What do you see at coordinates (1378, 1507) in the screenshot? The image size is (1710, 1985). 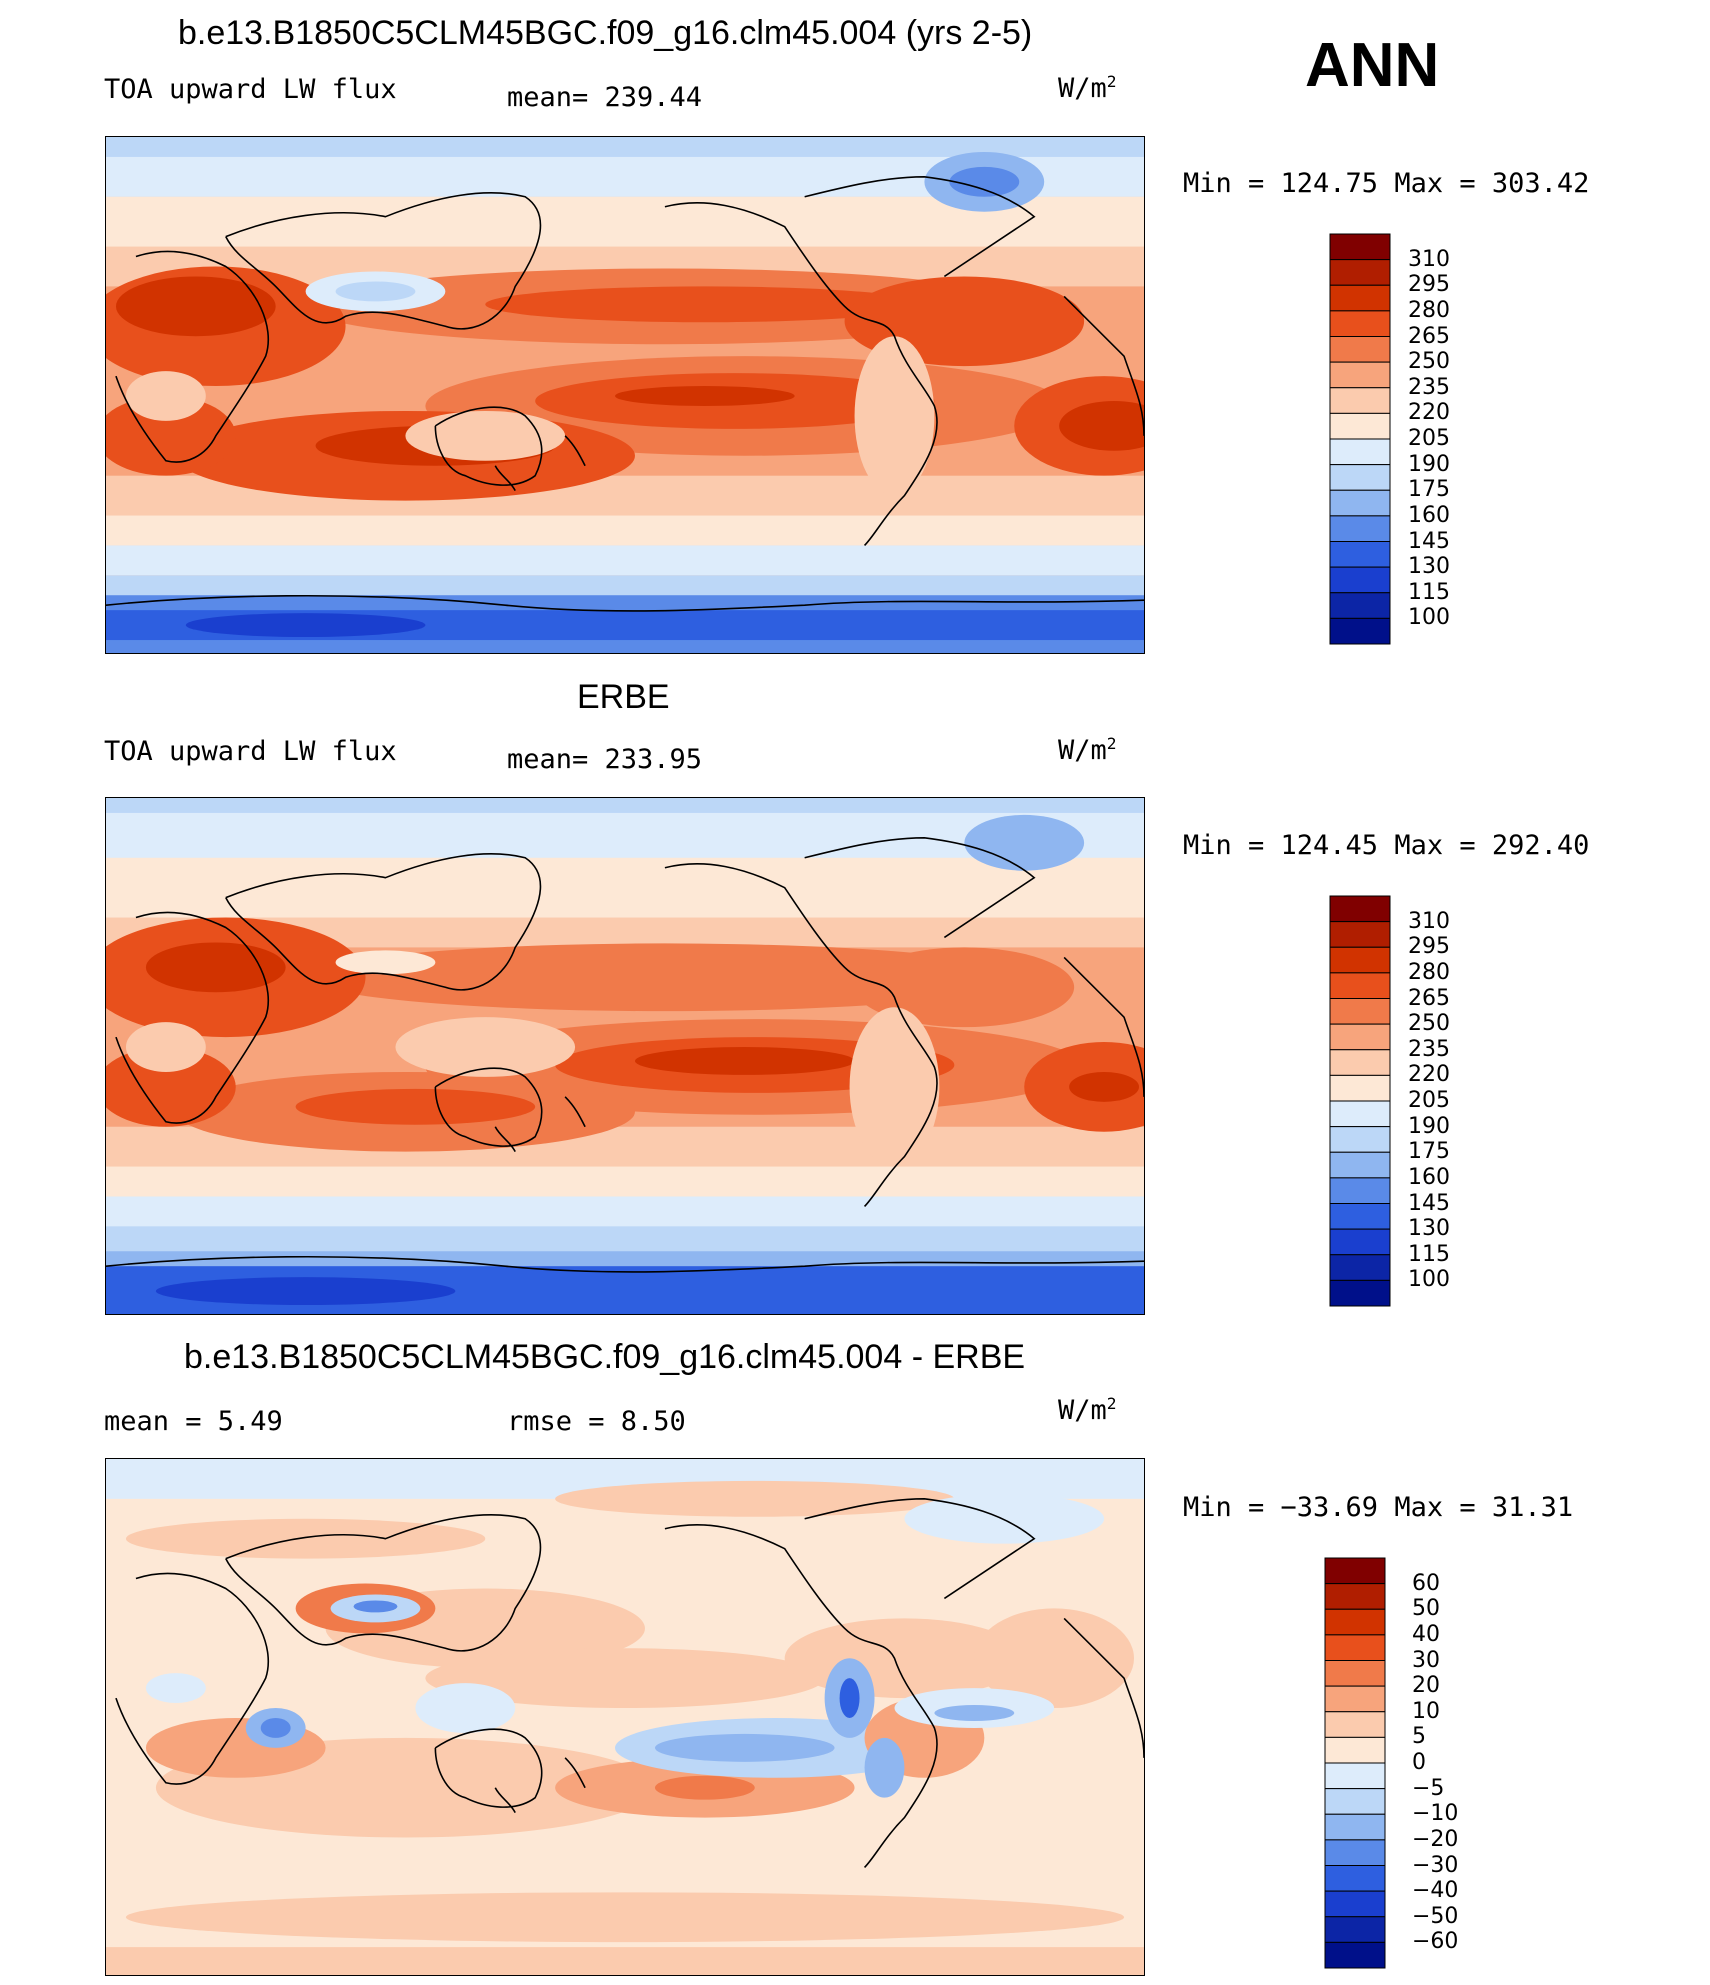 I see `panel-diff-minmax: Min = −33.69 Max = 31.31` at bounding box center [1378, 1507].